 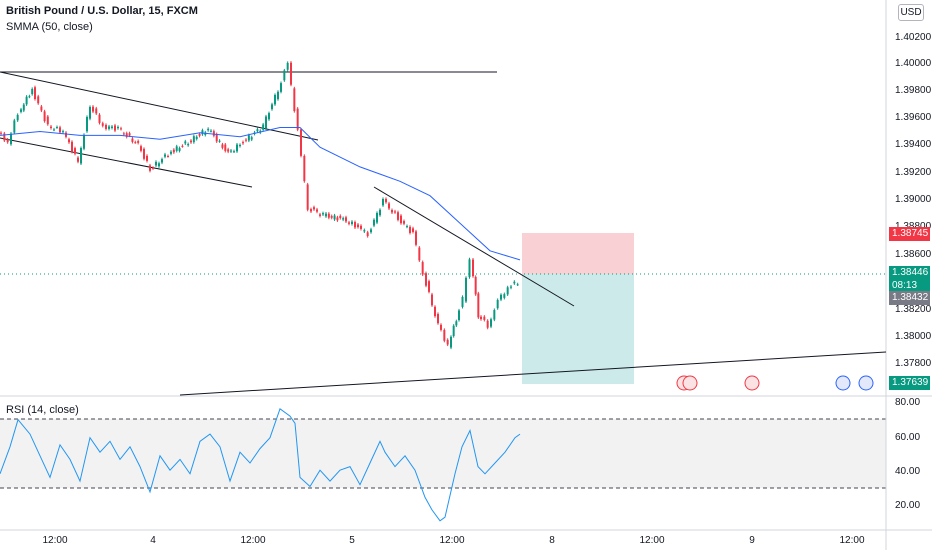 I want to click on price-tick: 1.37800, so click(x=913, y=363).